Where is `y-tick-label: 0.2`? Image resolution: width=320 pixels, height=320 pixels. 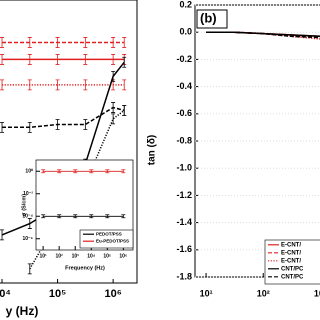 y-tick-label: 0.2 is located at coordinates (185, 4).